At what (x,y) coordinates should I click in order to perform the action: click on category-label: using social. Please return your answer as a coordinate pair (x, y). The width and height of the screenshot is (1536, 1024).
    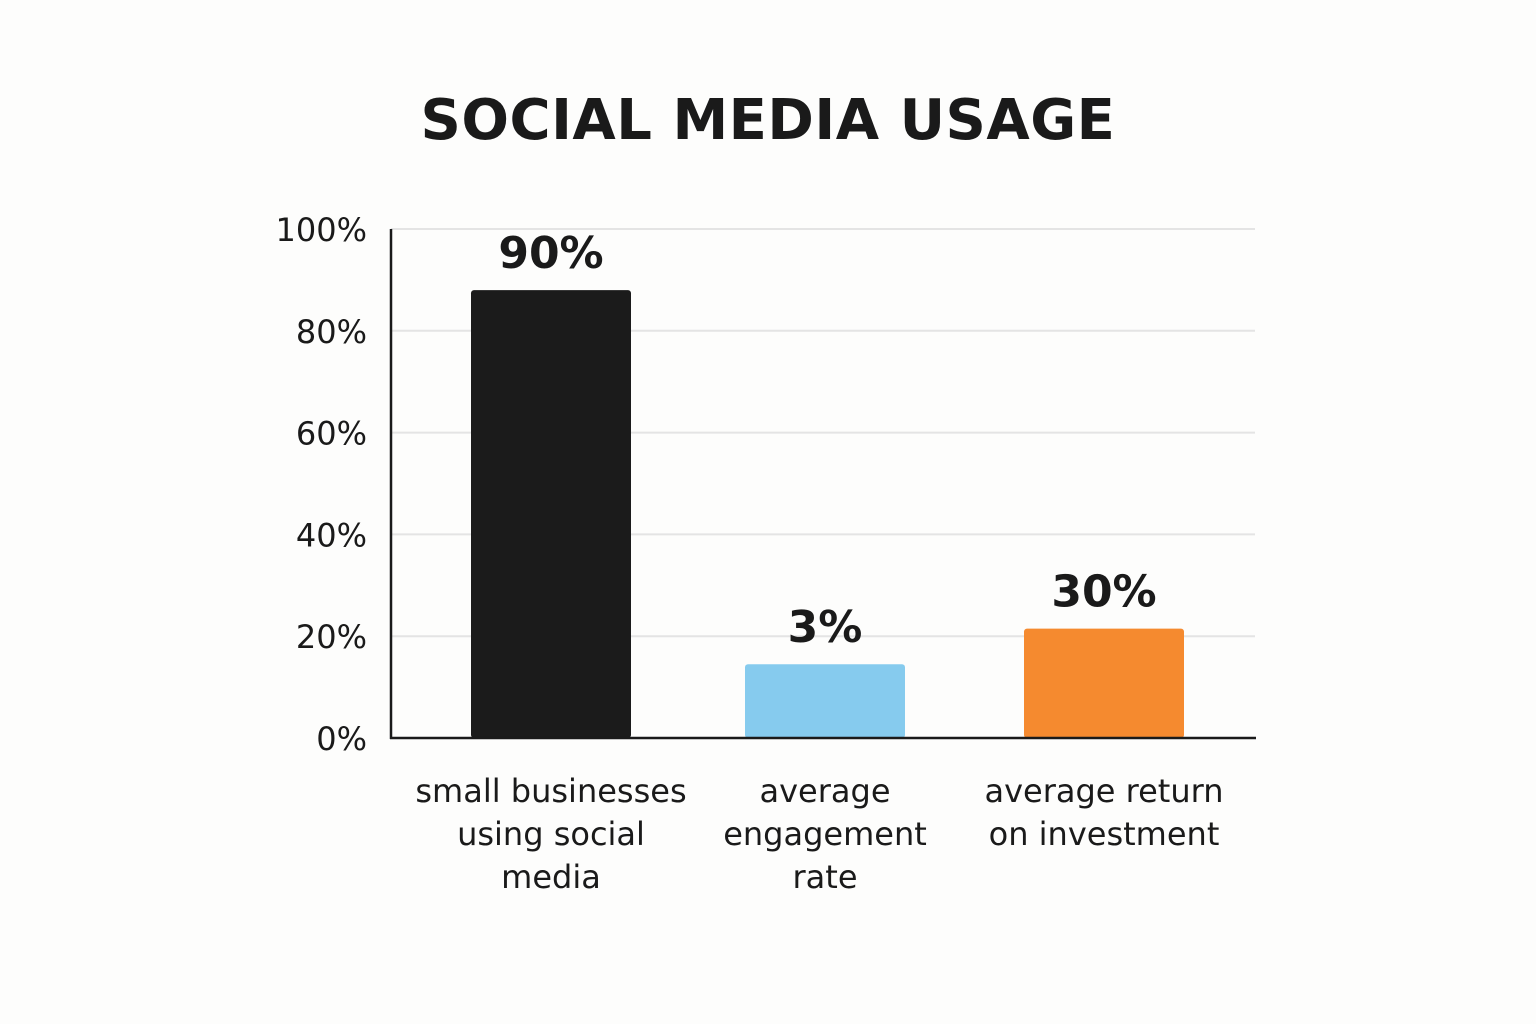
    Looking at the image, I should click on (551, 834).